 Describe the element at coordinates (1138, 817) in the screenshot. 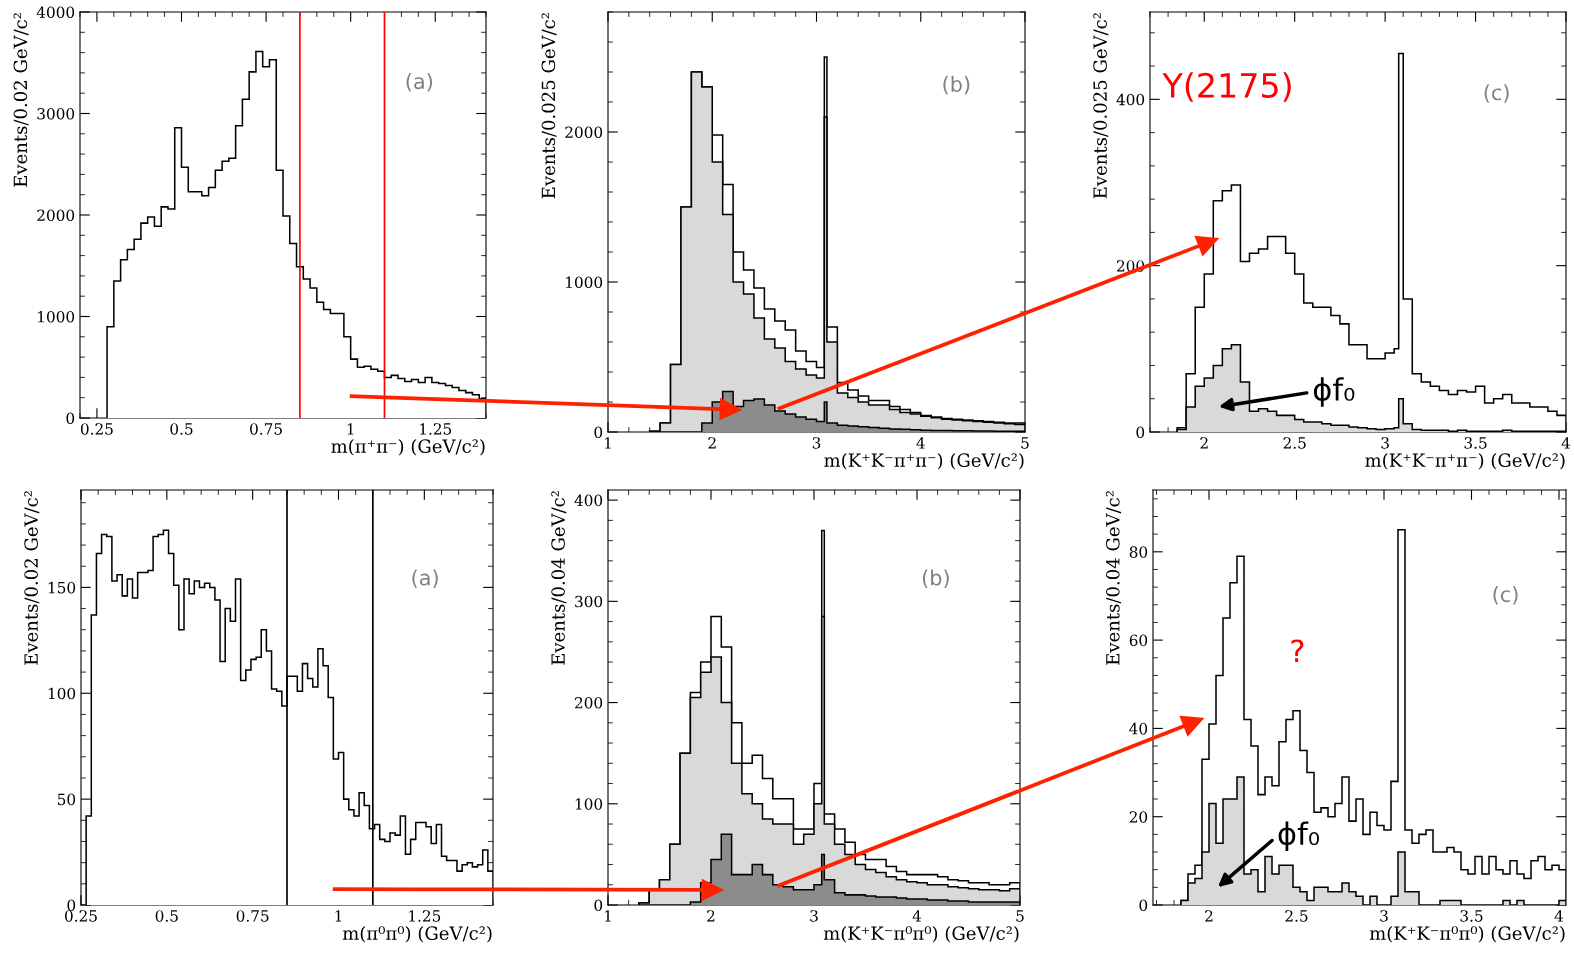

I see `y-tick-label: 20` at that location.